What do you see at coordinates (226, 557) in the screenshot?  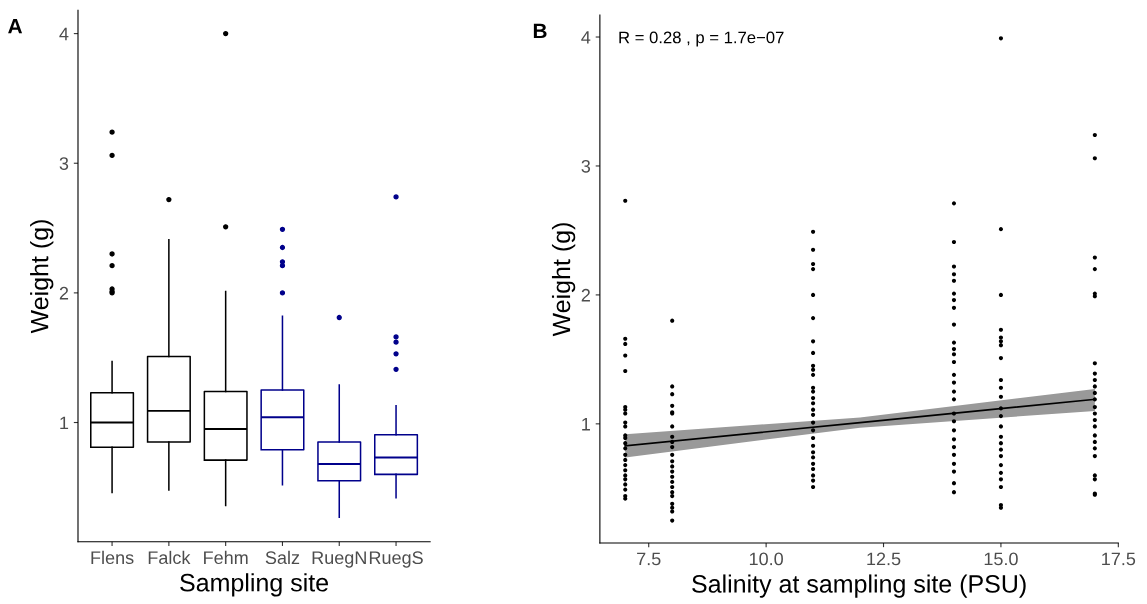 I see `x-tick-label: Fehm` at bounding box center [226, 557].